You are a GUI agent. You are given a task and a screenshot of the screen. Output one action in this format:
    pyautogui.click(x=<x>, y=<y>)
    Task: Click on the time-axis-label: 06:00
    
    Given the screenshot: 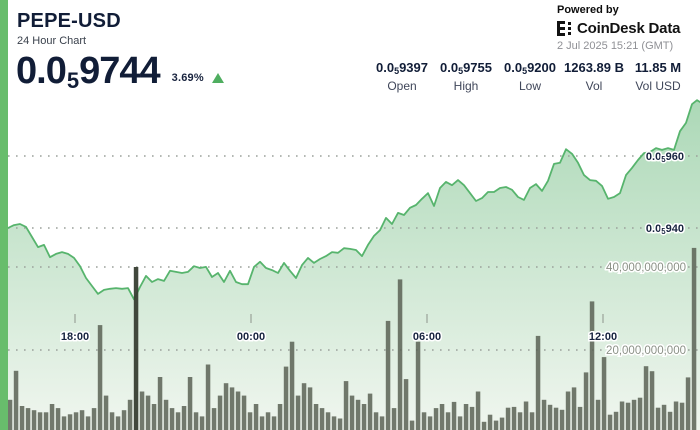 What is the action you would take?
    pyautogui.click(x=427, y=337)
    